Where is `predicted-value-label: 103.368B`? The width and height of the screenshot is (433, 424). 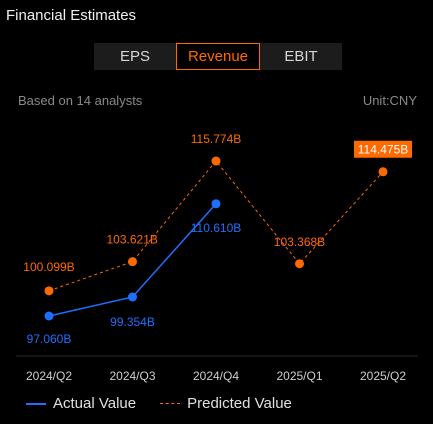 predicted-value-label: 103.368B is located at coordinates (299, 242).